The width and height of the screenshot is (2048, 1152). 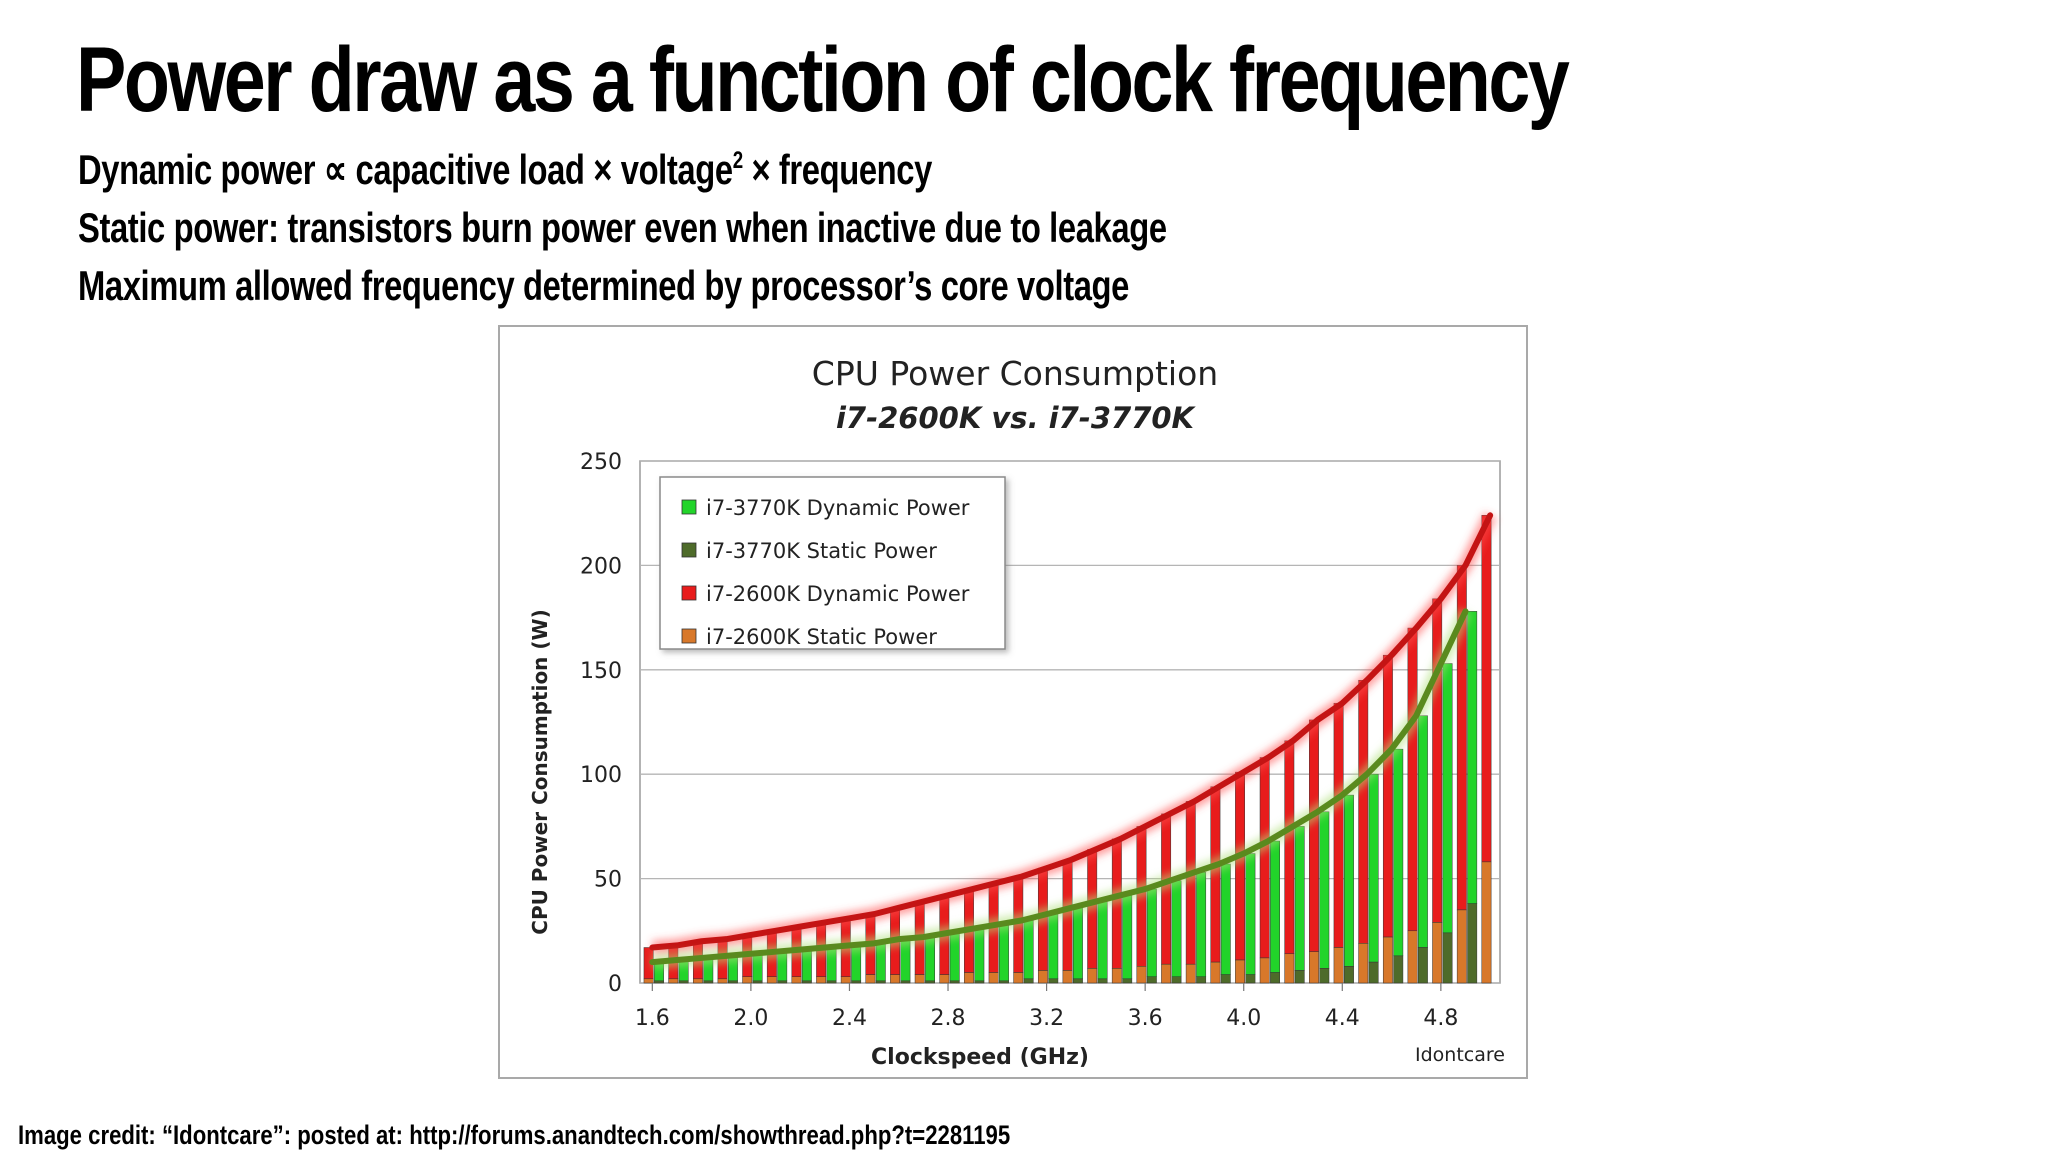 I want to click on legend-label: i7-3770K Static Power, so click(x=821, y=551).